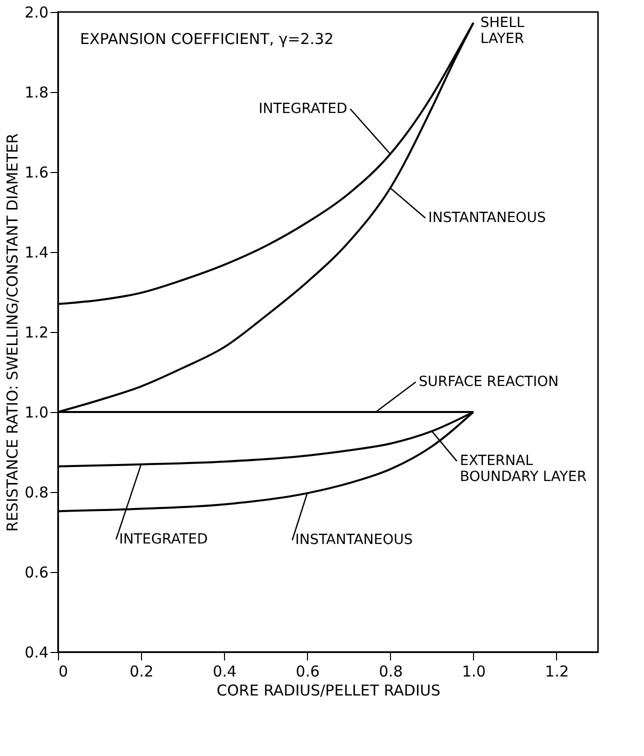 This screenshot has height=756, width=644. I want to click on y-tick-label: 0.4, so click(36, 653).